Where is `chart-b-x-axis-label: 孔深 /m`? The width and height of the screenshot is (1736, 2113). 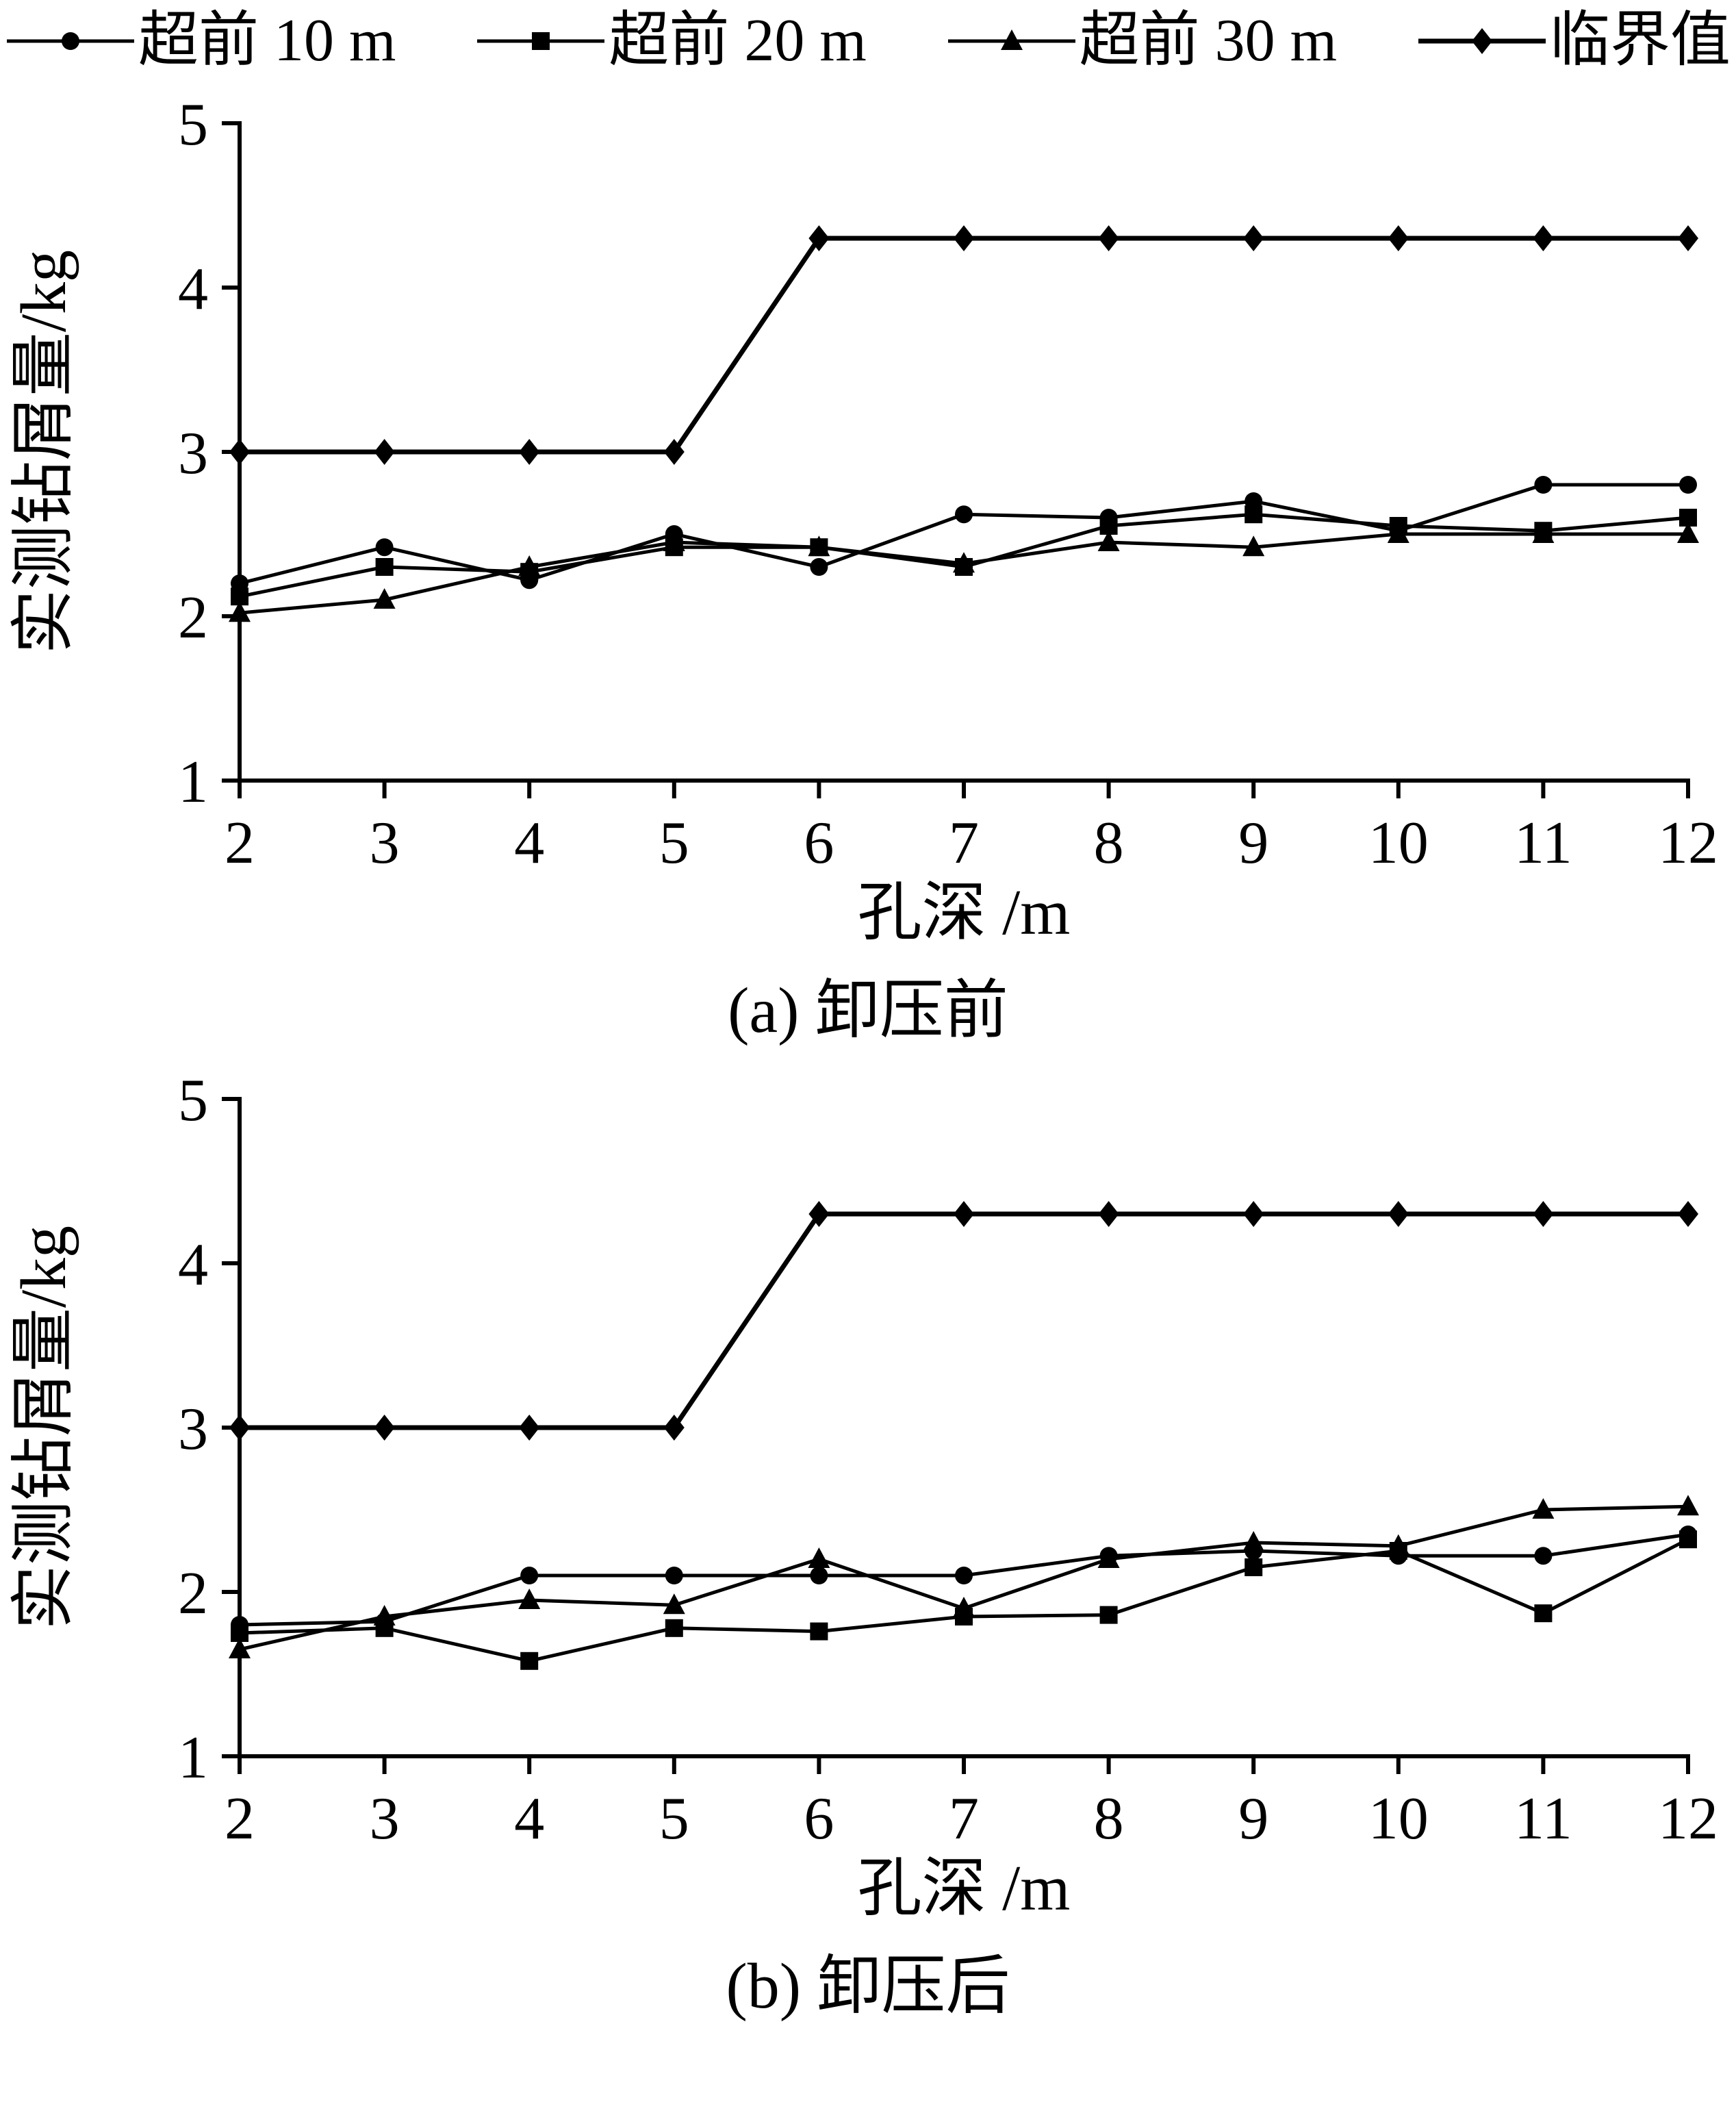 chart-b-x-axis-label: 孔深 /m is located at coordinates (964, 1888).